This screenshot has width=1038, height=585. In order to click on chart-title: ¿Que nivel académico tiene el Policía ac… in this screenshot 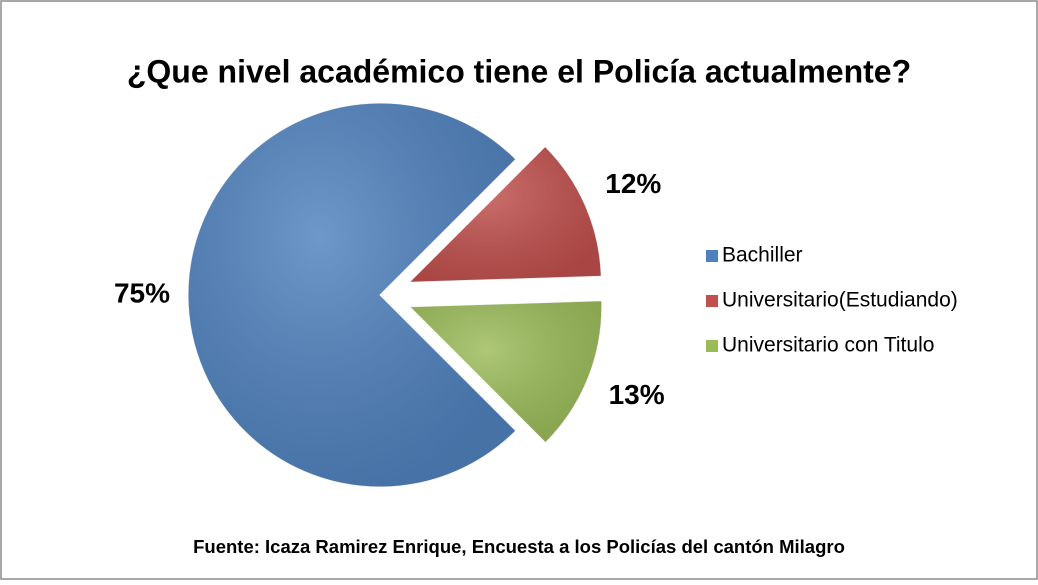, I will do `click(519, 71)`.